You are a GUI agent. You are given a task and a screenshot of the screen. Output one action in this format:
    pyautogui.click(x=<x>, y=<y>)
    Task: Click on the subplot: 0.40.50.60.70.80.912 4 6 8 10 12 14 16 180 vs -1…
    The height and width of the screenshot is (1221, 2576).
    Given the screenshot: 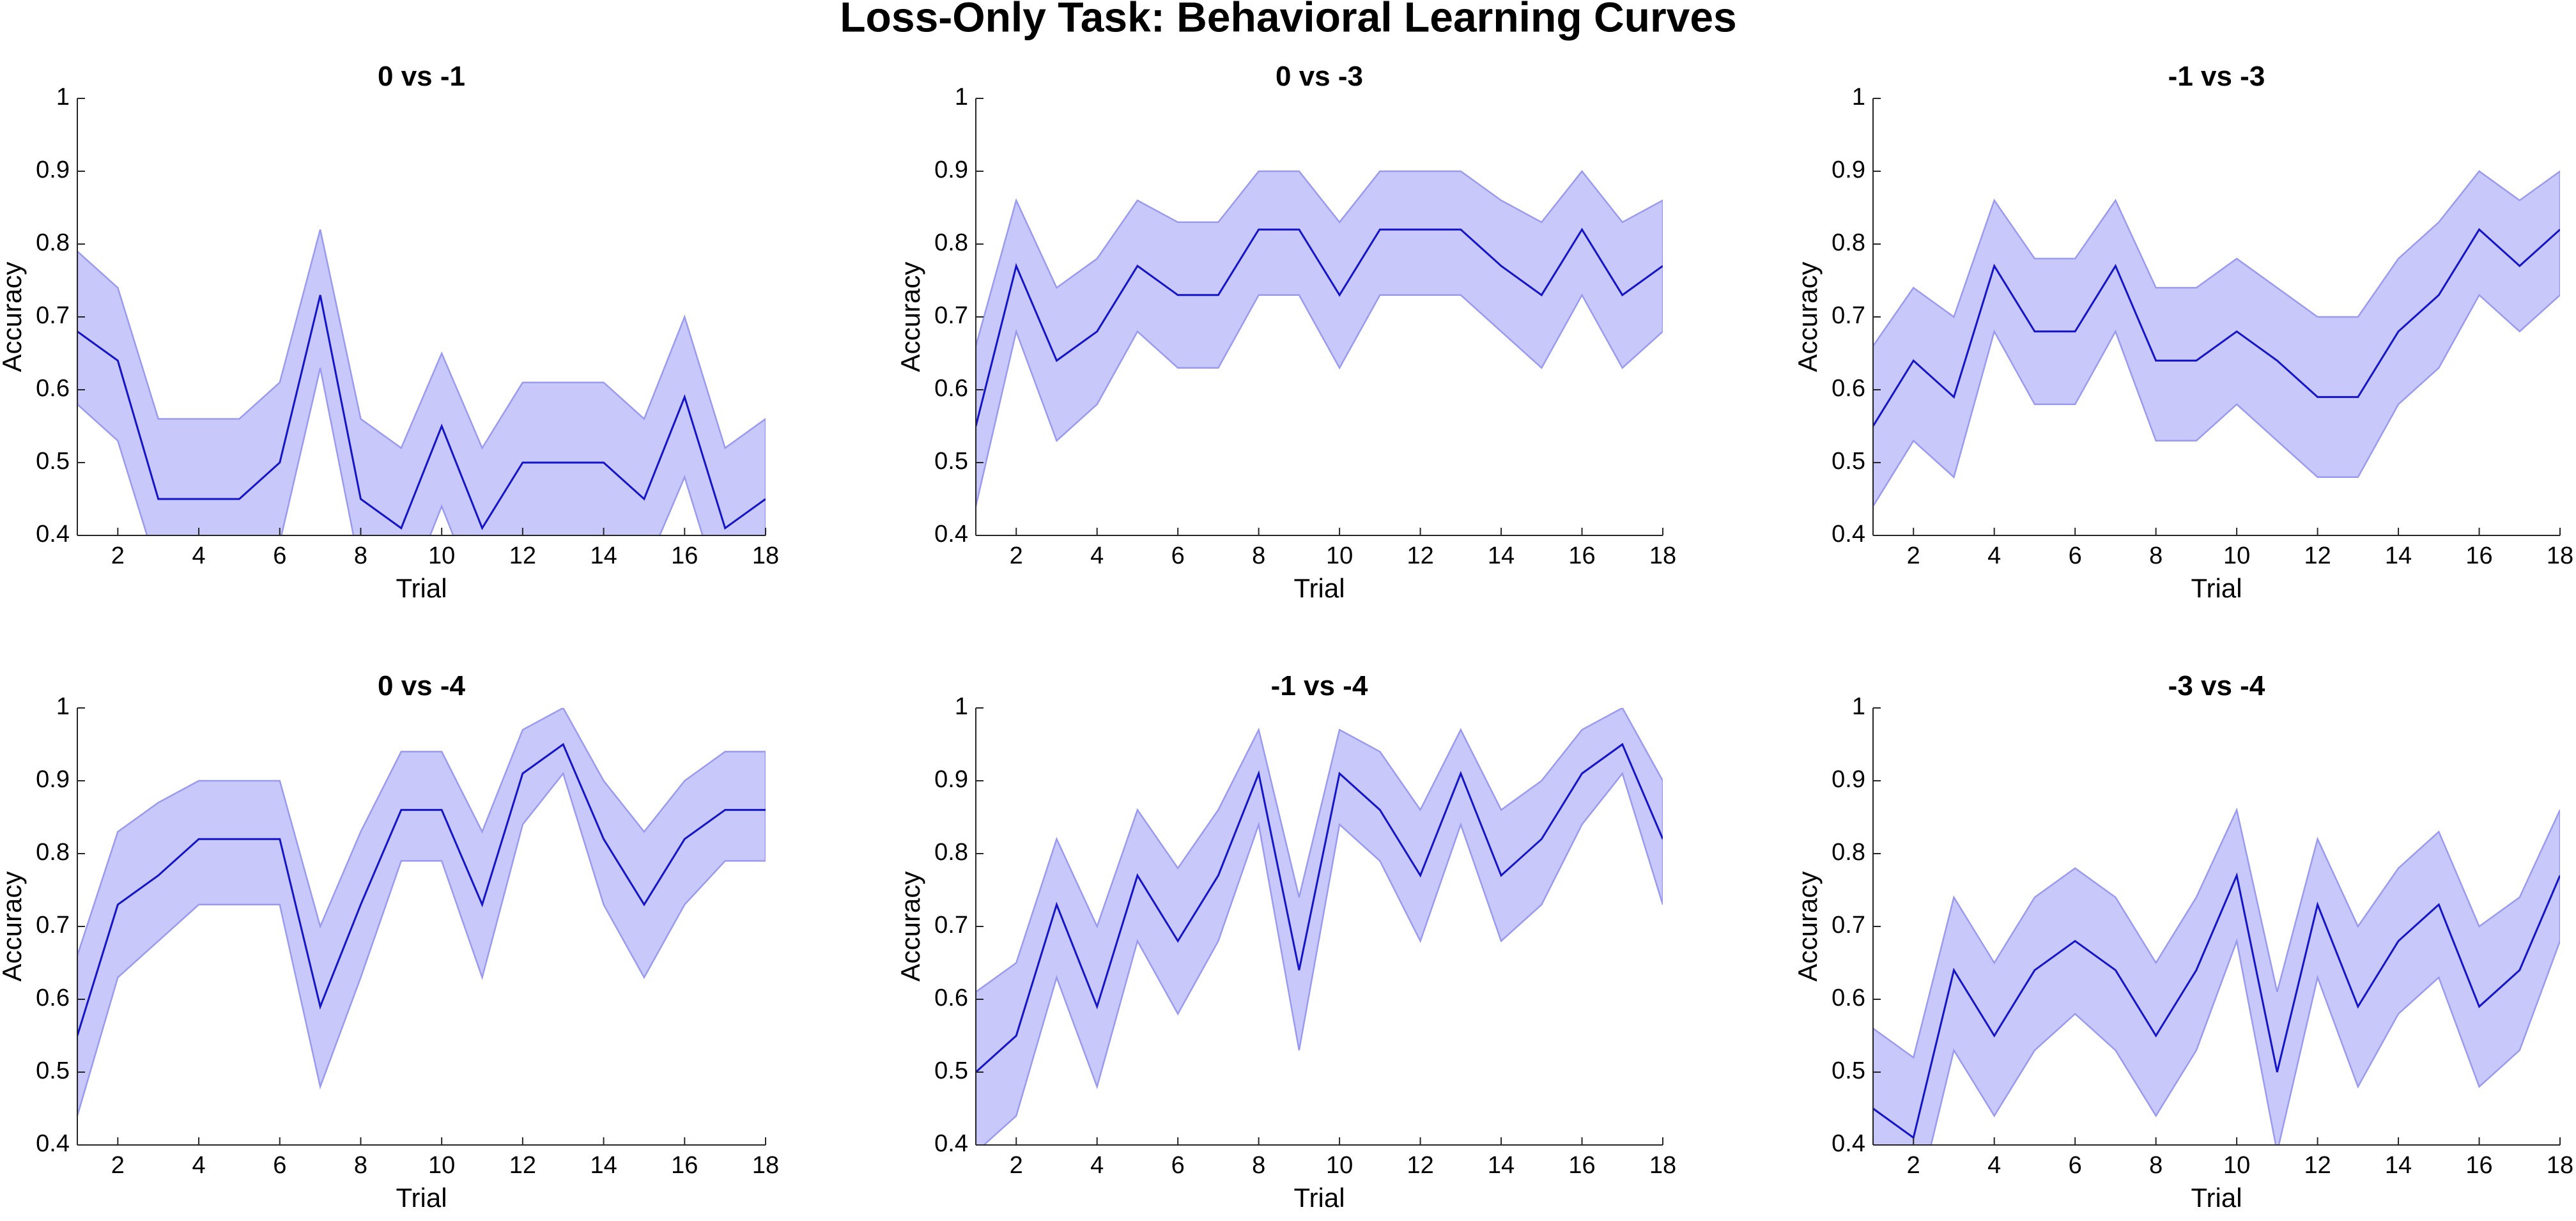 What is the action you would take?
    pyautogui.click(x=389, y=332)
    